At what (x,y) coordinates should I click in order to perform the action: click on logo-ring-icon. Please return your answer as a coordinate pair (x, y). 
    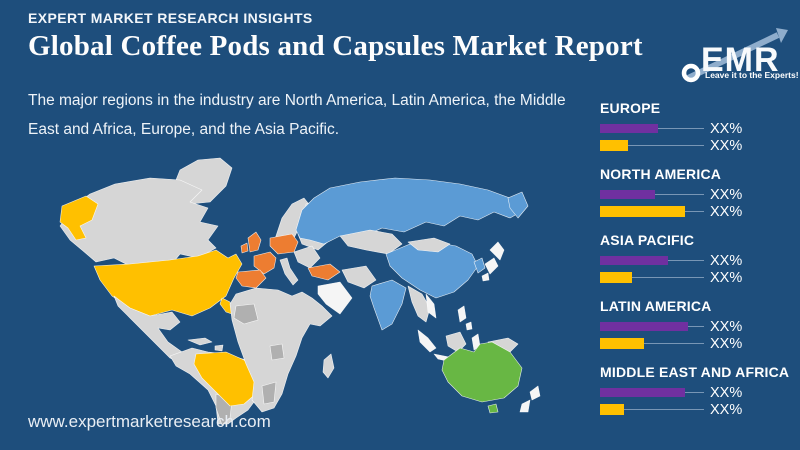
    Looking at the image, I should click on (691, 73).